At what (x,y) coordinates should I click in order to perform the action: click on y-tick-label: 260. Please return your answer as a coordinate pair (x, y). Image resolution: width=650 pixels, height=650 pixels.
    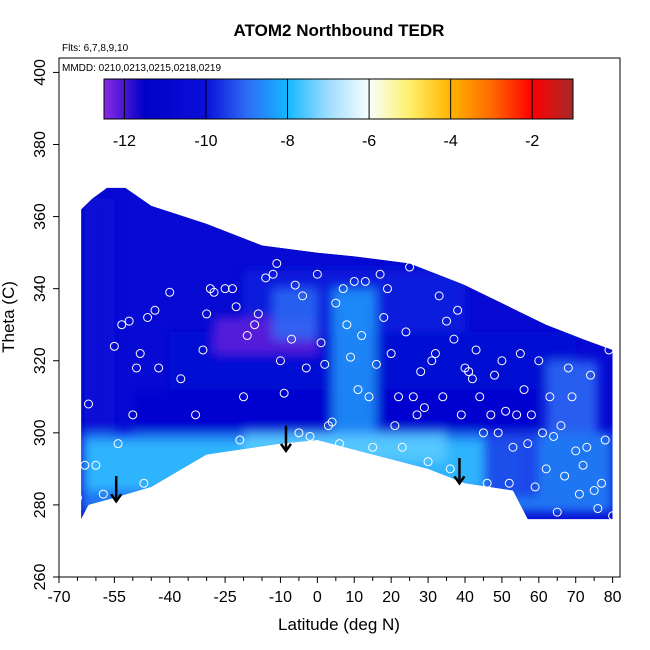
    Looking at the image, I should click on (40, 577).